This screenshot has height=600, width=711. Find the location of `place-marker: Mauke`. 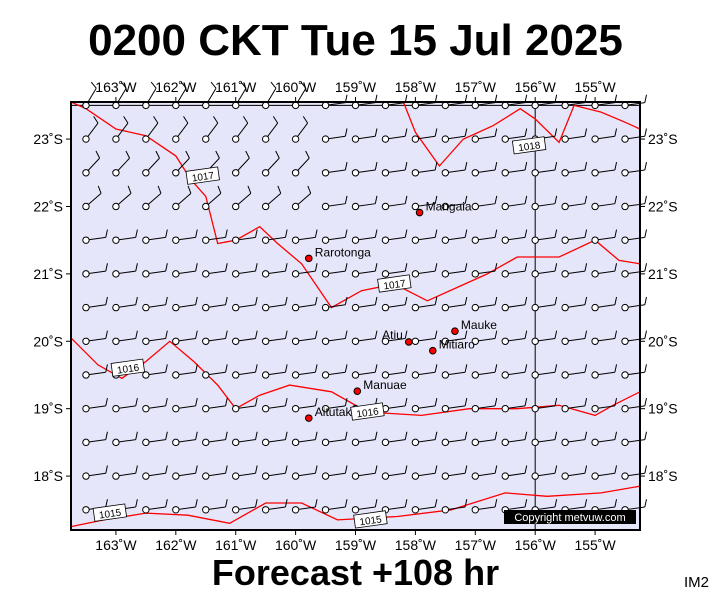

place-marker: Mauke is located at coordinates (474, 326).